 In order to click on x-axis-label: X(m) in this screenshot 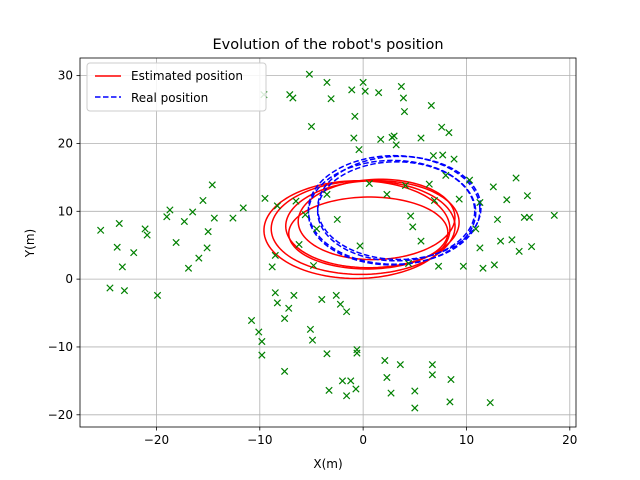, I will do `click(327, 464)`.